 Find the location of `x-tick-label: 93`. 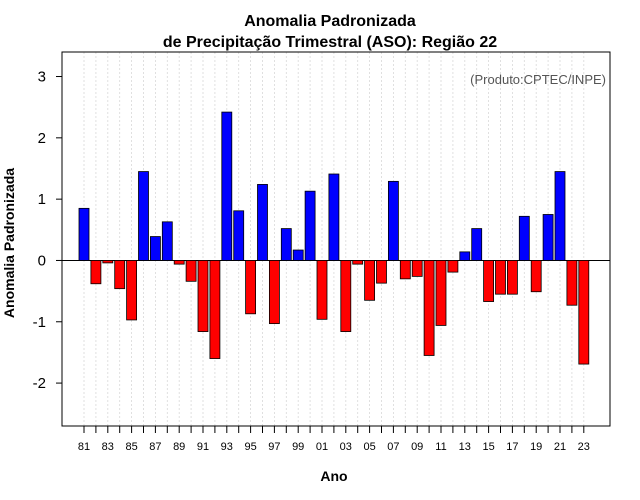

x-tick-label: 93 is located at coordinates (227, 447).